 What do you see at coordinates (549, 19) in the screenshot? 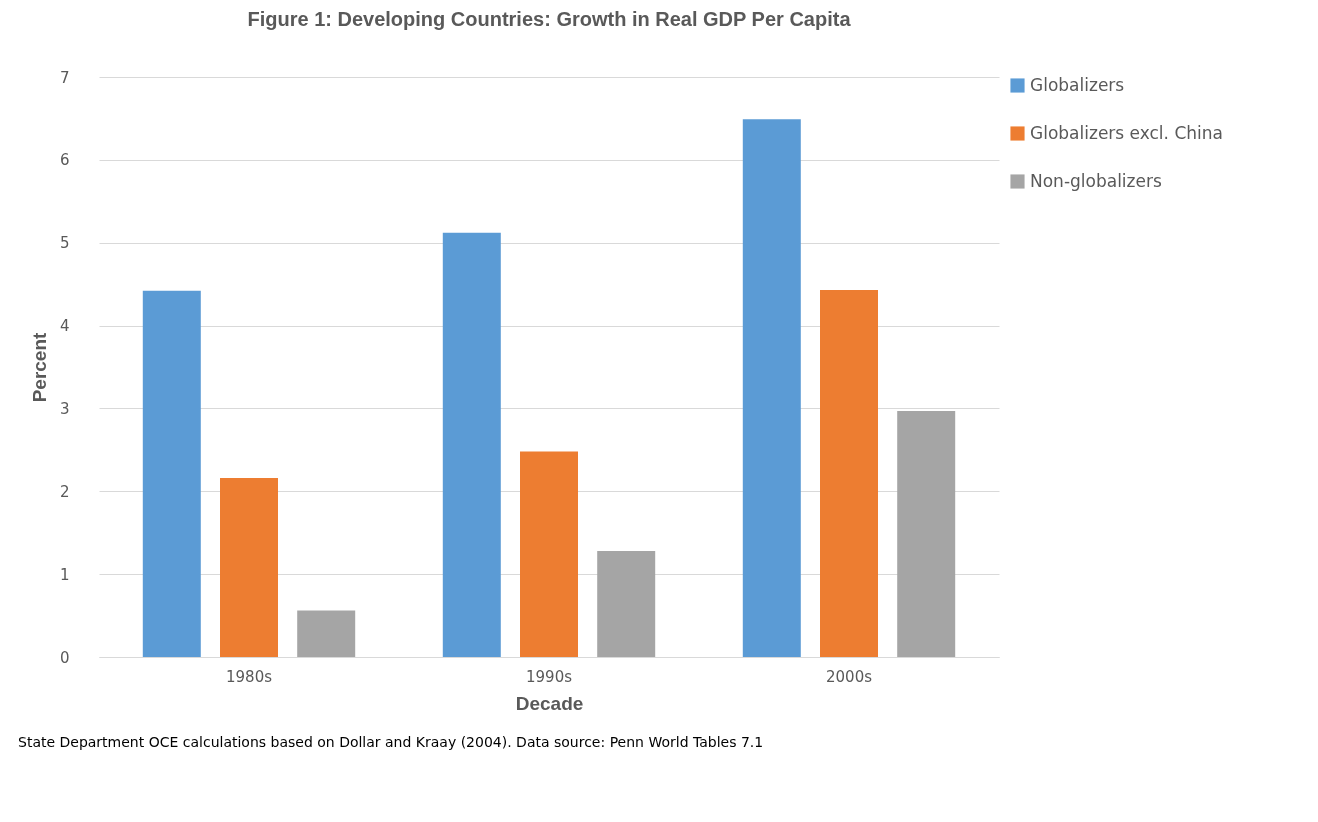
I see `chart-title: Figure 1: Developing Countries: Growth in Real GDP Per Capita` at bounding box center [549, 19].